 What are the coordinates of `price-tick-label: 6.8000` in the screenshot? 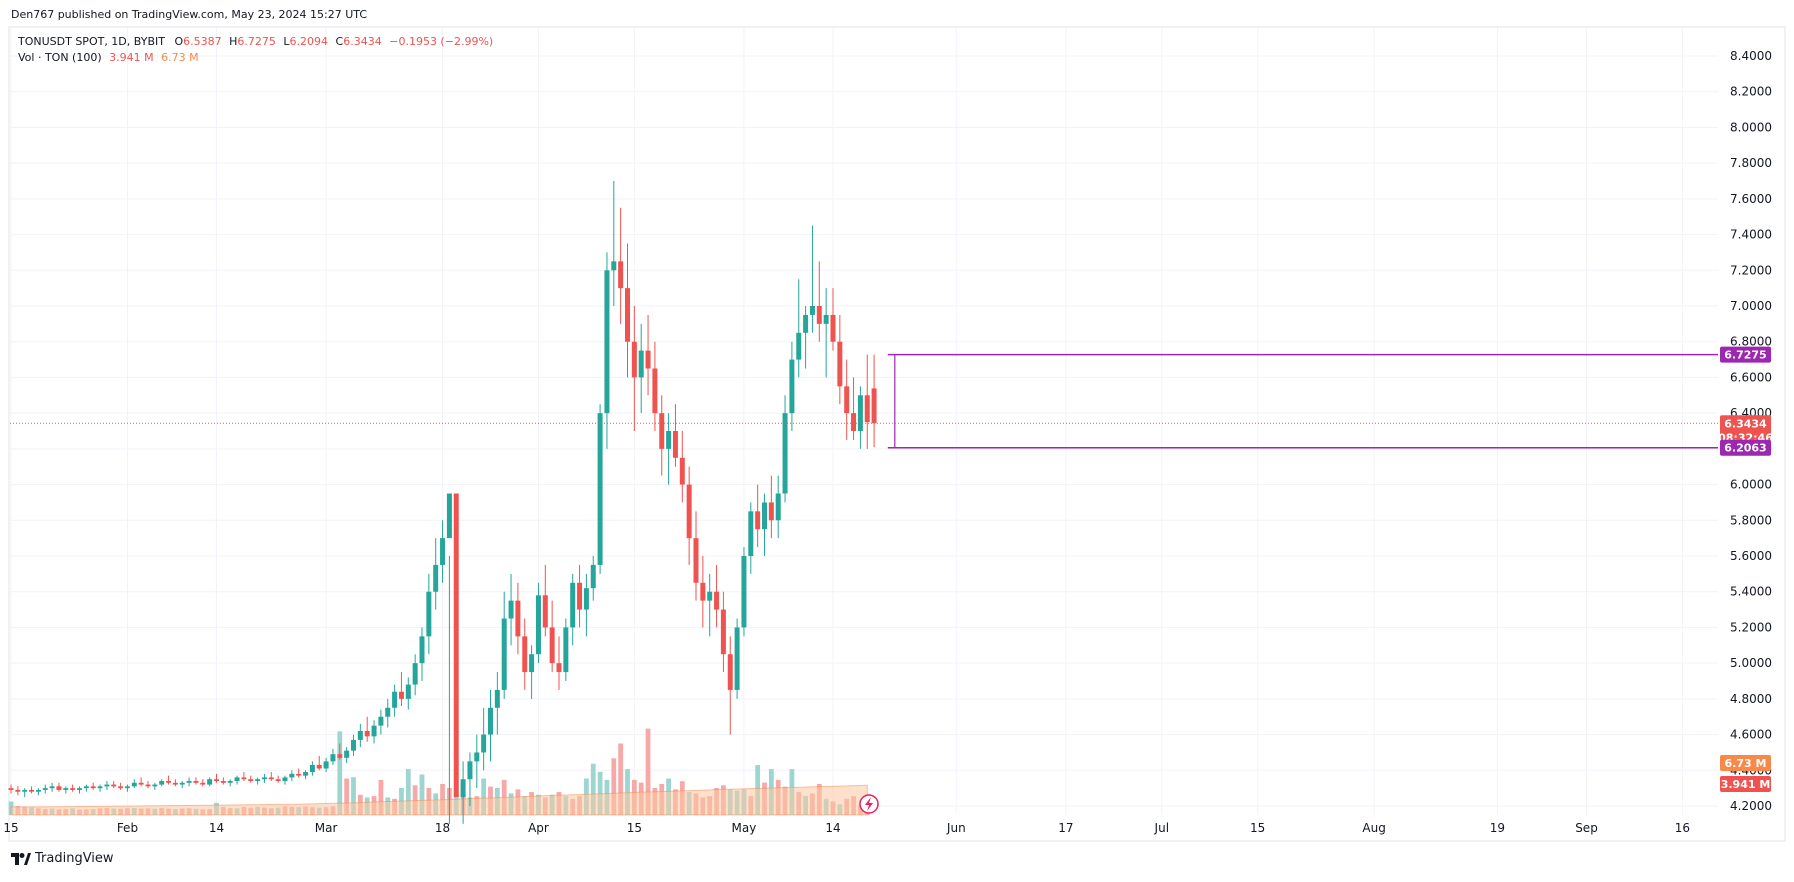 It's located at (1751, 342).